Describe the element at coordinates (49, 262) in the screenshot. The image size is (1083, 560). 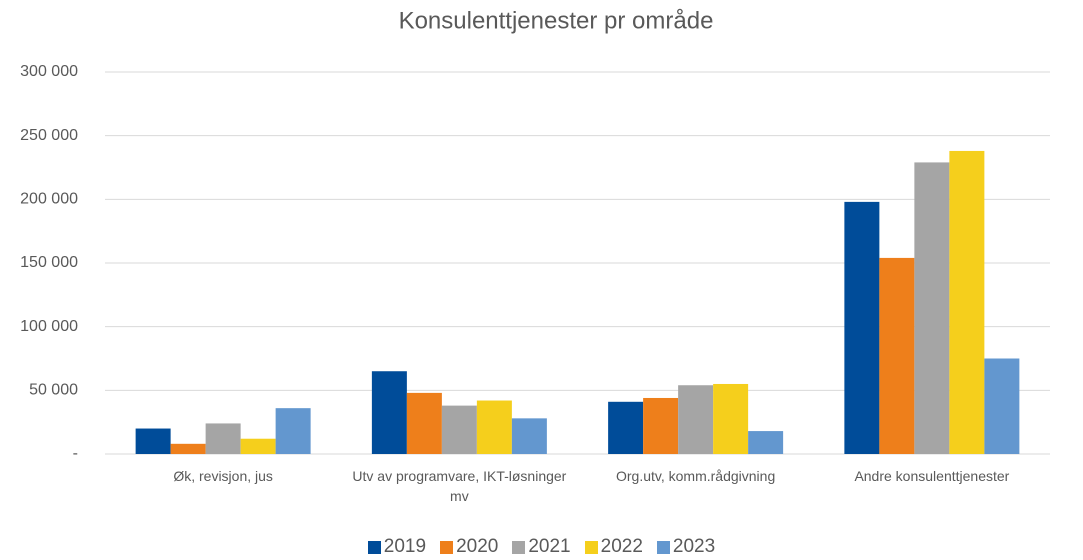
I see `y-tick-label: 150 000` at that location.